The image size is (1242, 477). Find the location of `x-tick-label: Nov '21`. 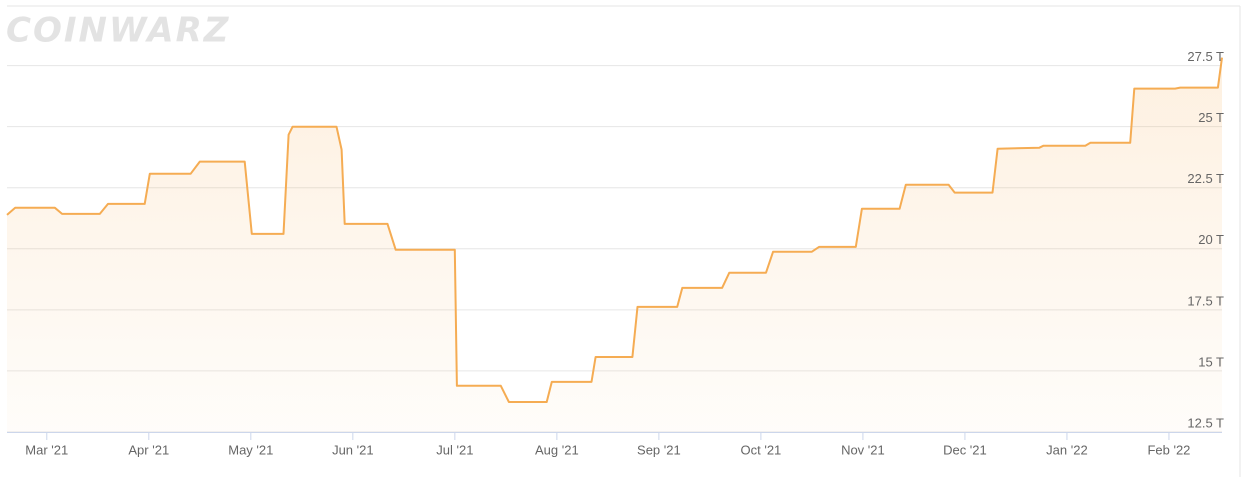

x-tick-label: Nov '21 is located at coordinates (863, 449).